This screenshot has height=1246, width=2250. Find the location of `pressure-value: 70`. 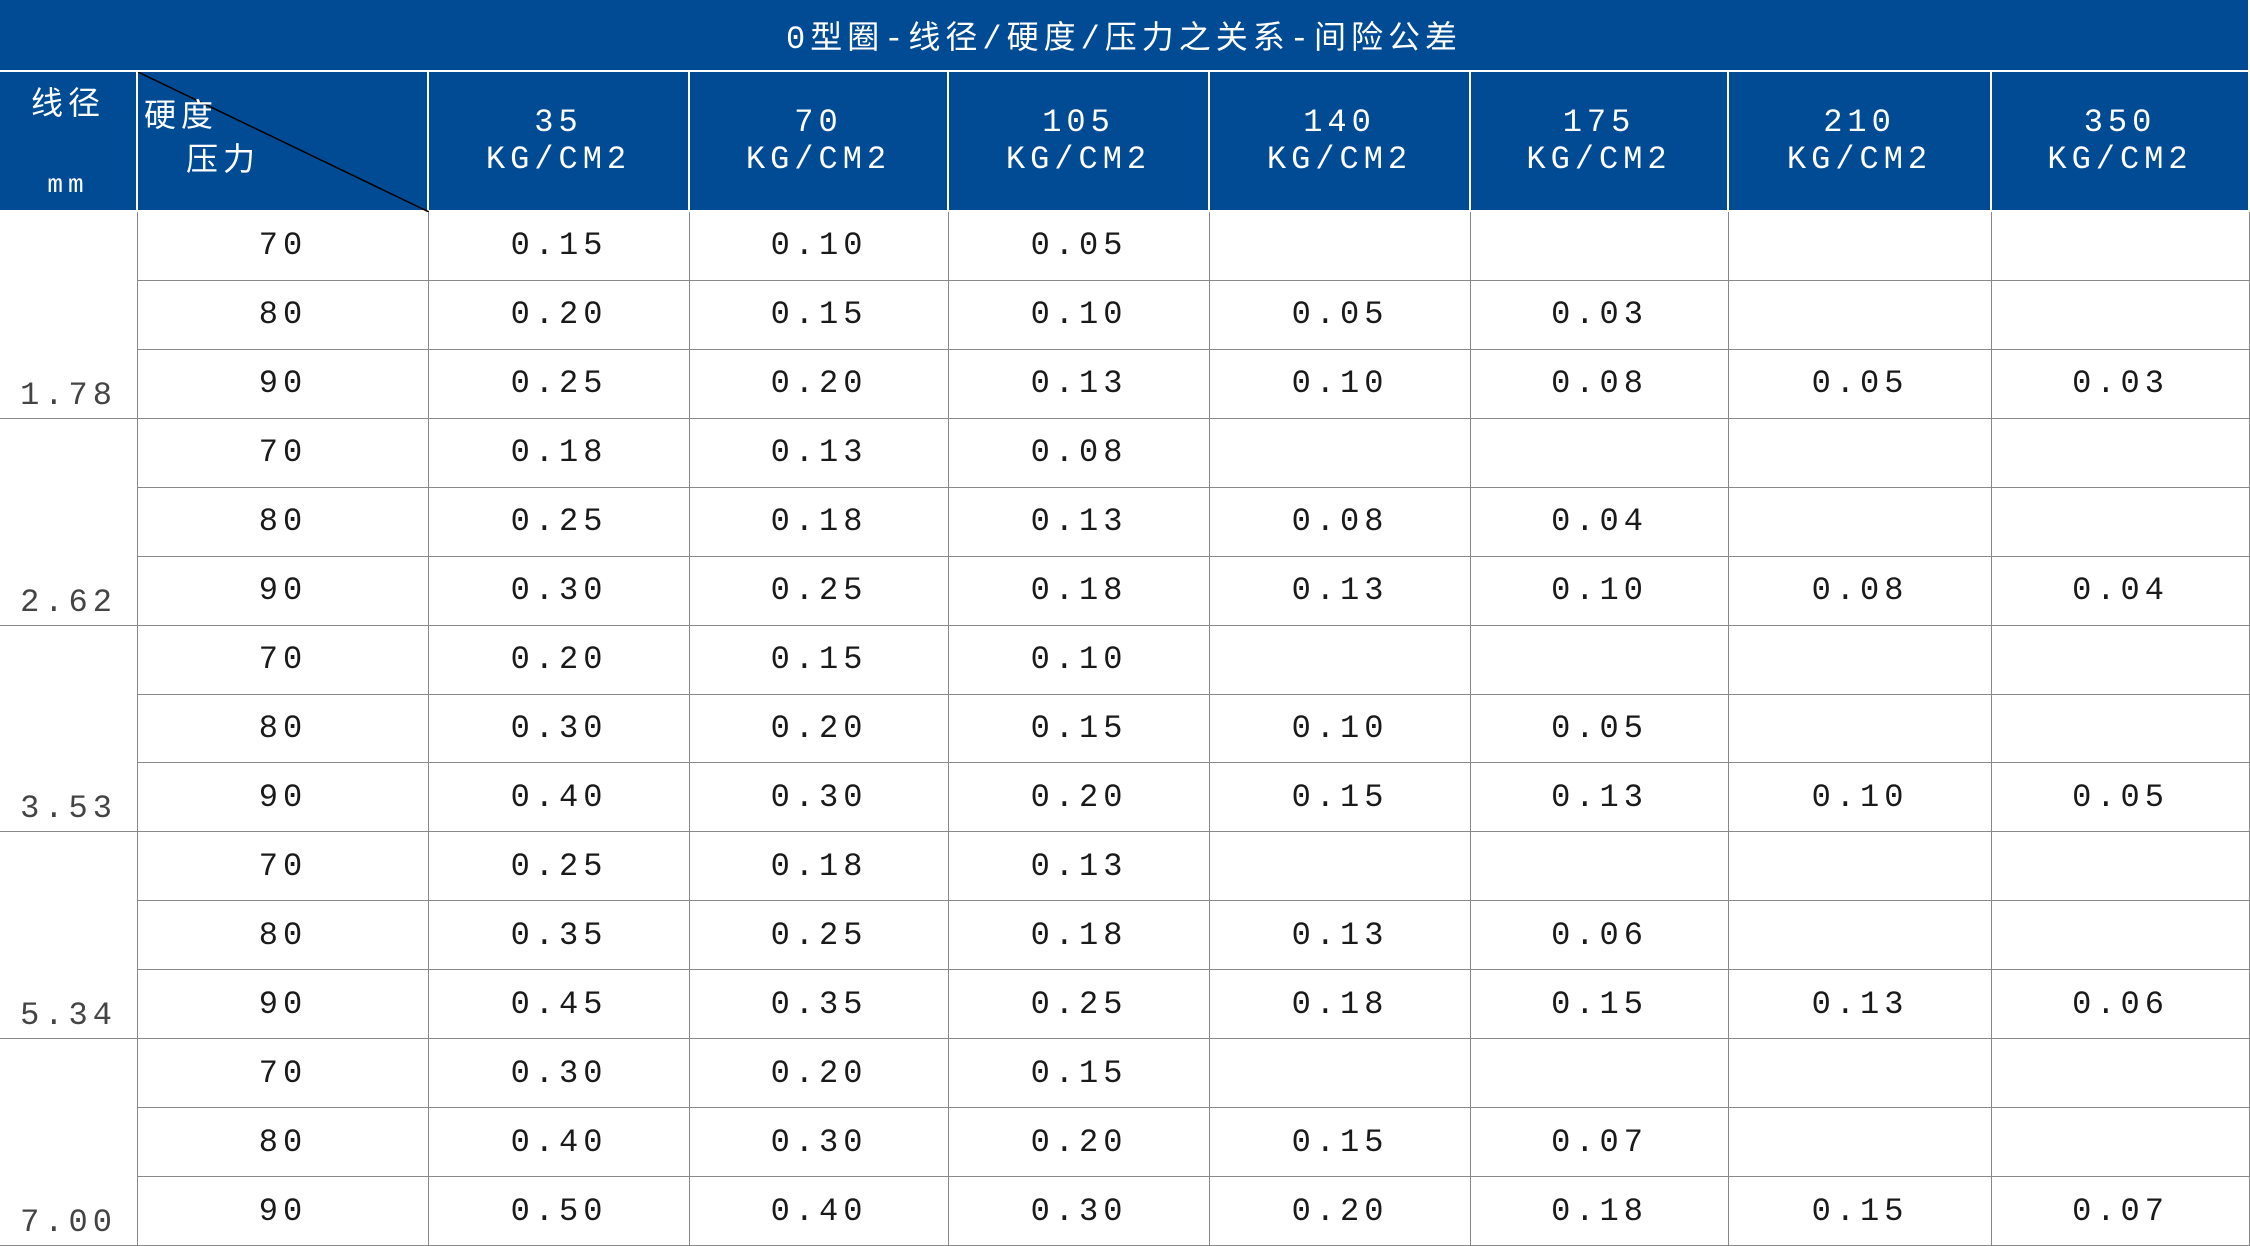

pressure-value: 70 is located at coordinates (818, 122).